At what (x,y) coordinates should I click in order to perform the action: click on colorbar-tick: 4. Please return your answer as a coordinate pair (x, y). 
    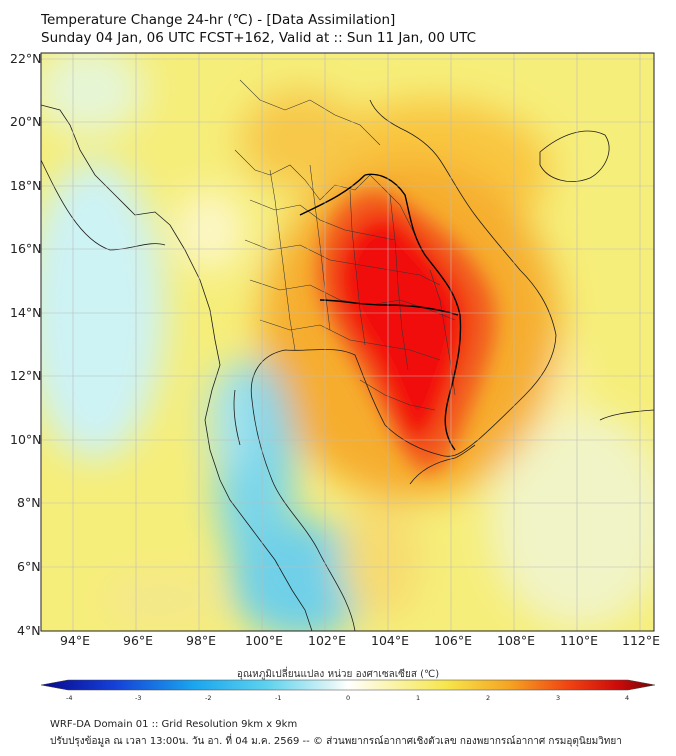
    Looking at the image, I should click on (627, 698).